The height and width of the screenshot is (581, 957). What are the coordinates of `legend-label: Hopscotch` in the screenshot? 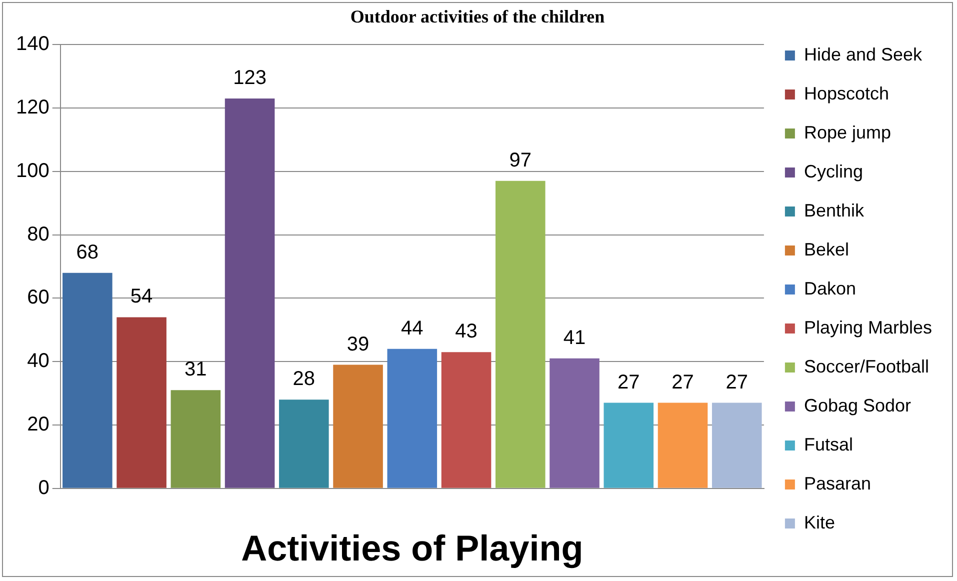 It's located at (846, 93).